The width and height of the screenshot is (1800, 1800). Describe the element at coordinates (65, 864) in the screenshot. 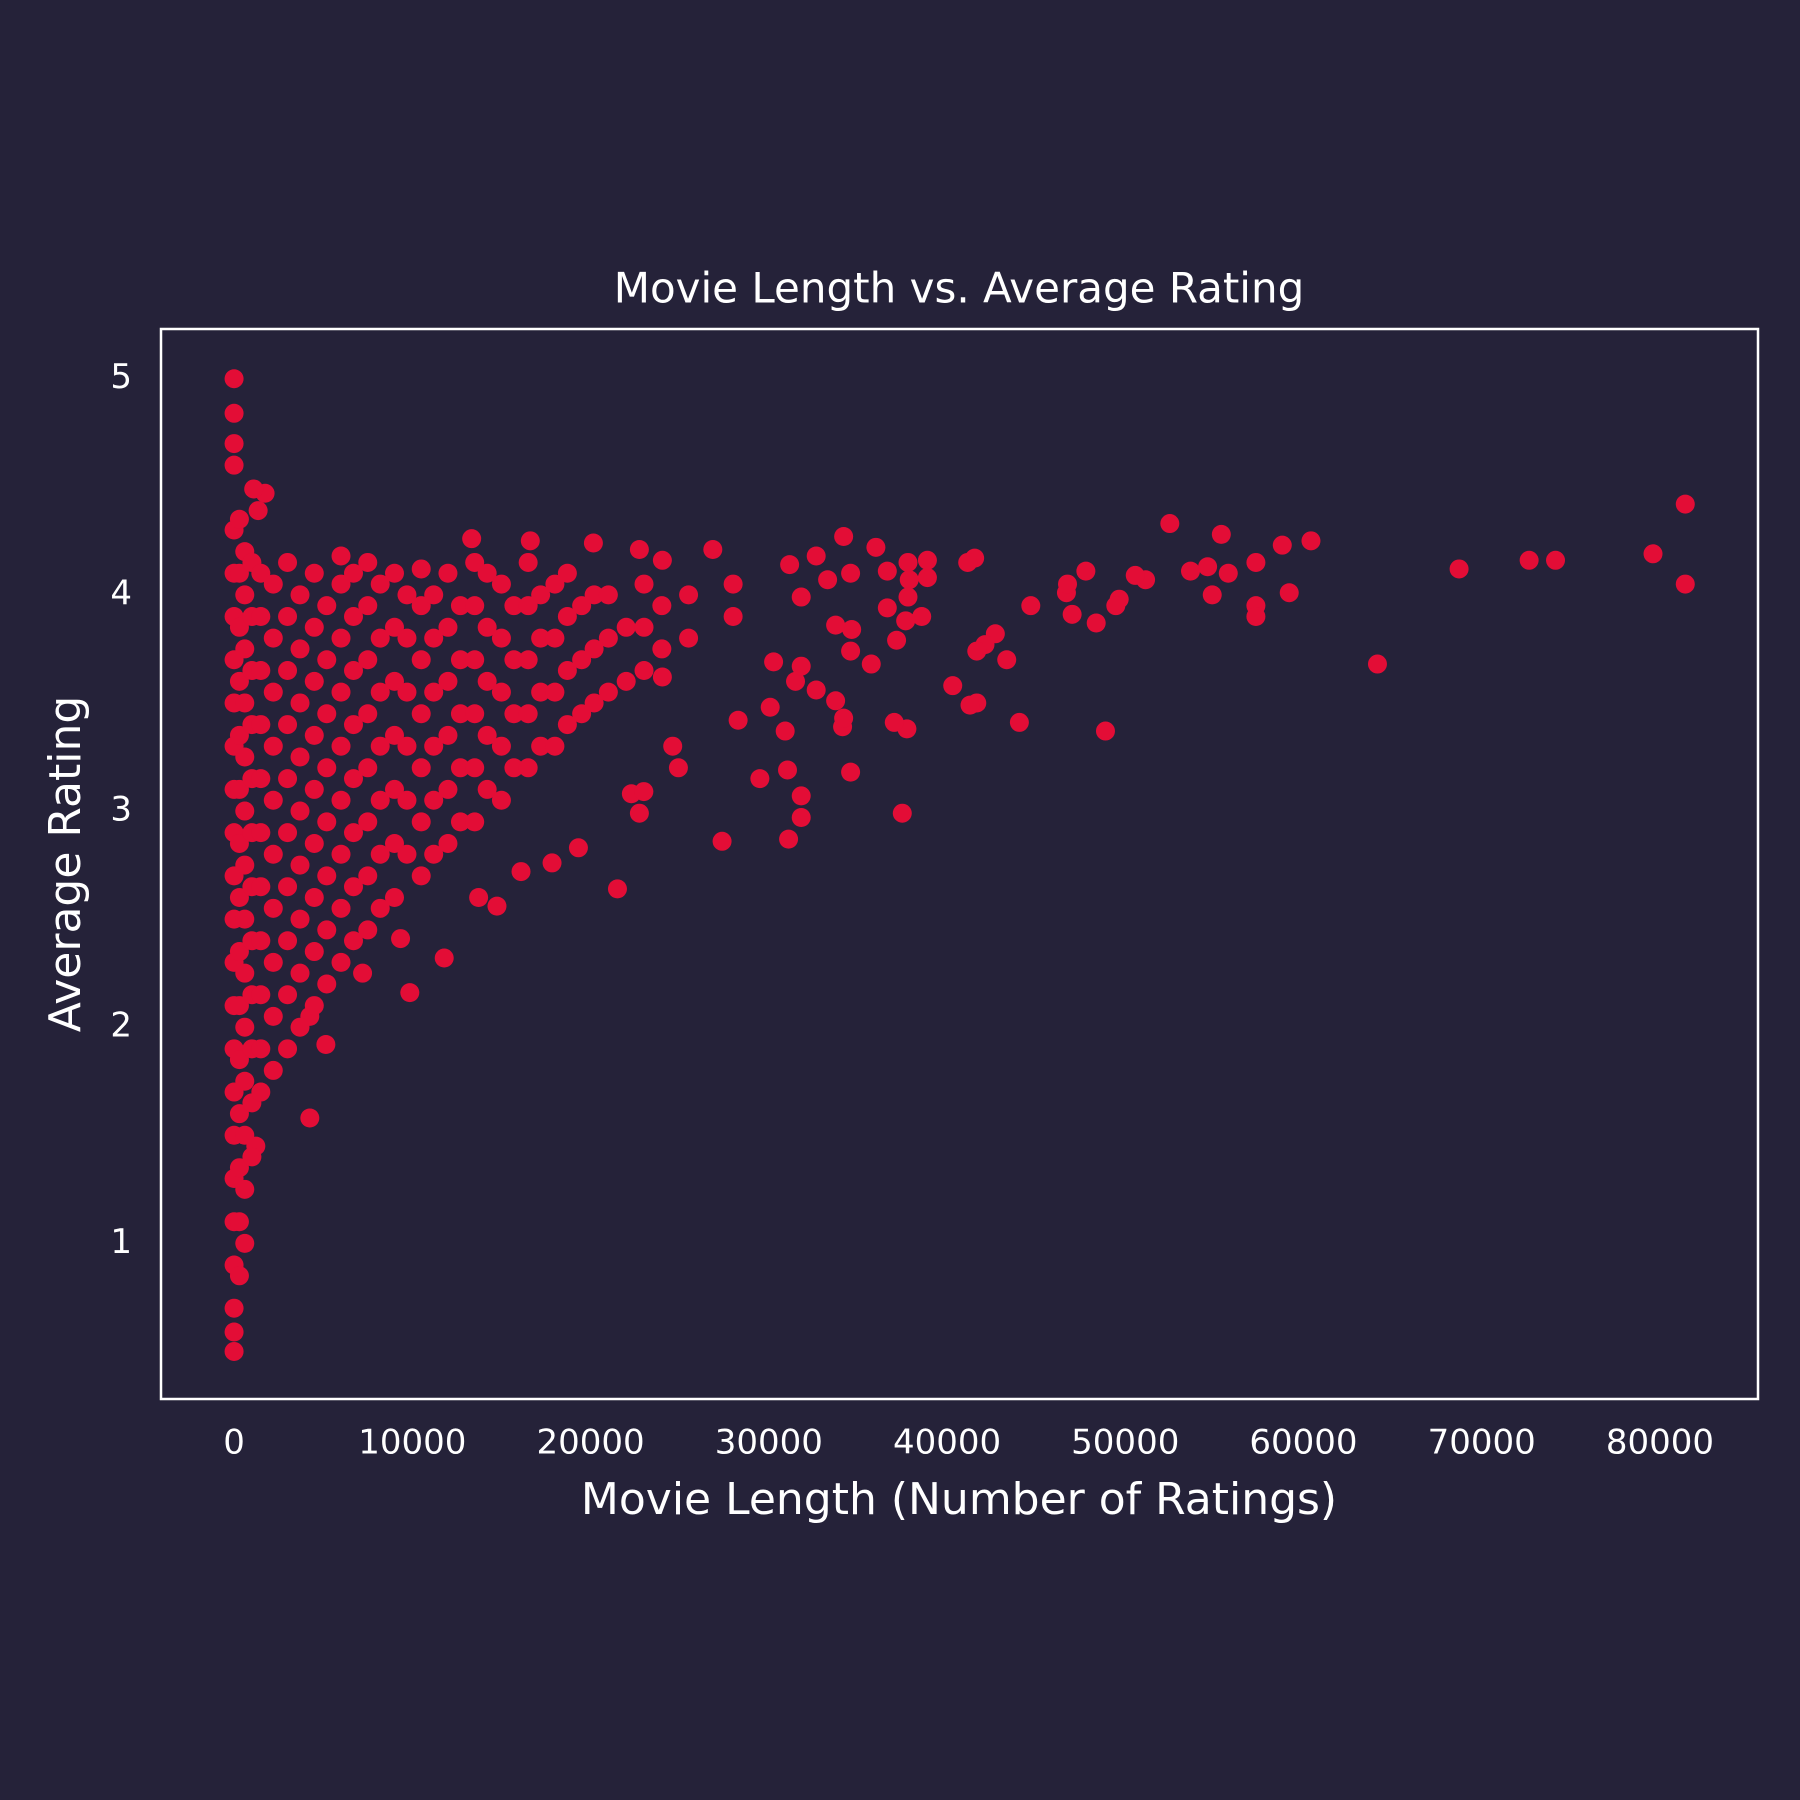

I see `y-axis-label: Average Rating` at that location.